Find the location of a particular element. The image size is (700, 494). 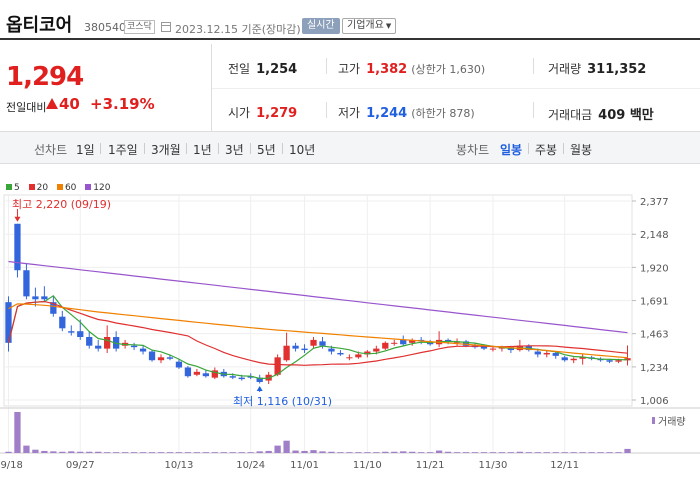

change-value: 40 is located at coordinates (69, 104).